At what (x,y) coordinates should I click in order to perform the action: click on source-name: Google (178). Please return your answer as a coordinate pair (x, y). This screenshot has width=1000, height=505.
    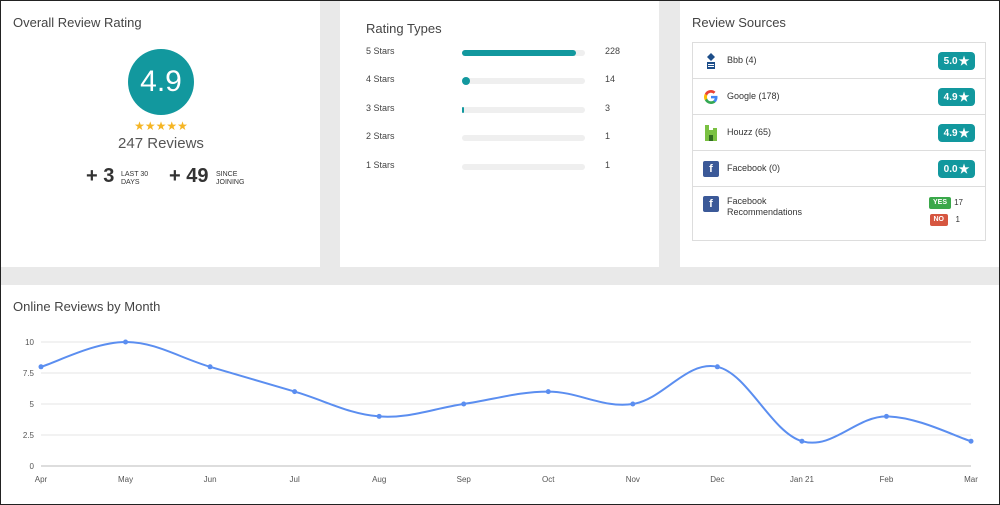
    Looking at the image, I should click on (753, 96).